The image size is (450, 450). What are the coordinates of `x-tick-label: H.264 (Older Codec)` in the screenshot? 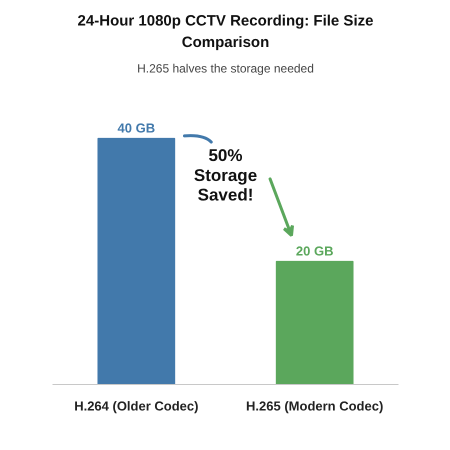 It's located at (136, 406).